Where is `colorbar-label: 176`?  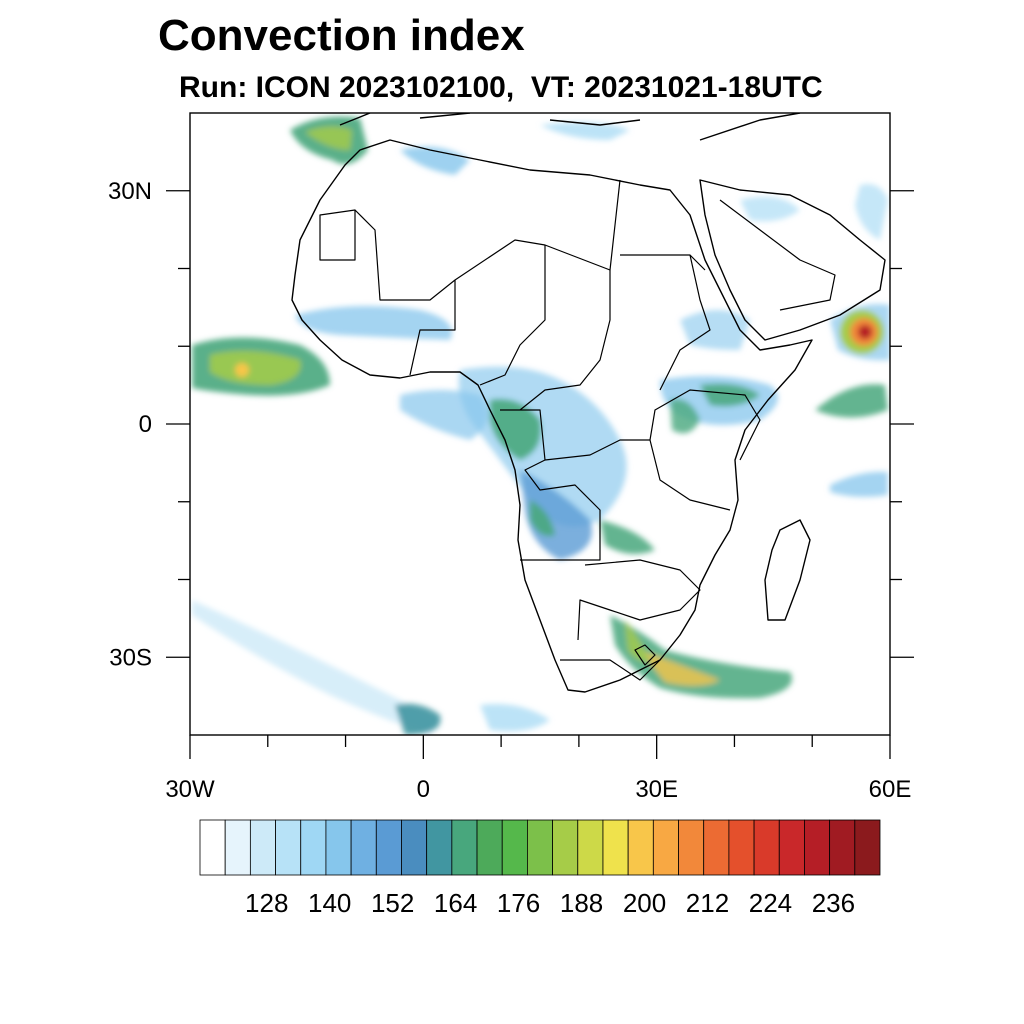 colorbar-label: 176 is located at coordinates (518, 903).